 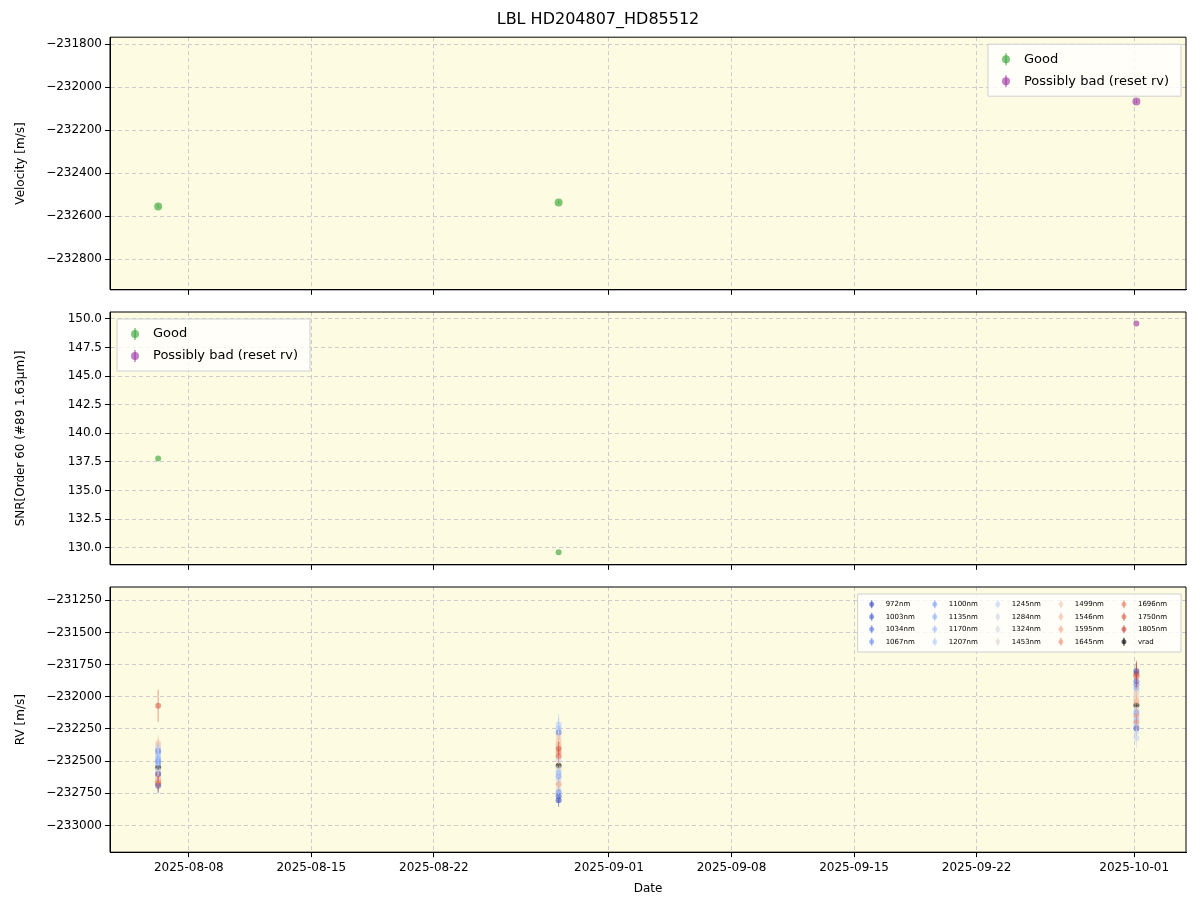 What do you see at coordinates (20, 438) in the screenshot?
I see `y-axis-title: SNR[Order 60 (#89 1.63μm)]` at bounding box center [20, 438].